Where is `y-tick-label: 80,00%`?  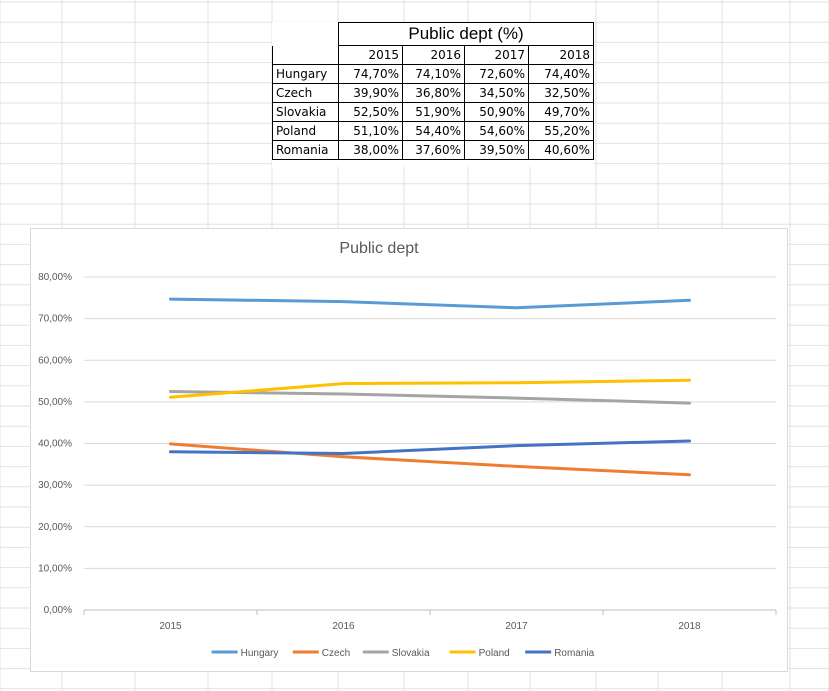
y-tick-label: 80,00% is located at coordinates (55, 277).